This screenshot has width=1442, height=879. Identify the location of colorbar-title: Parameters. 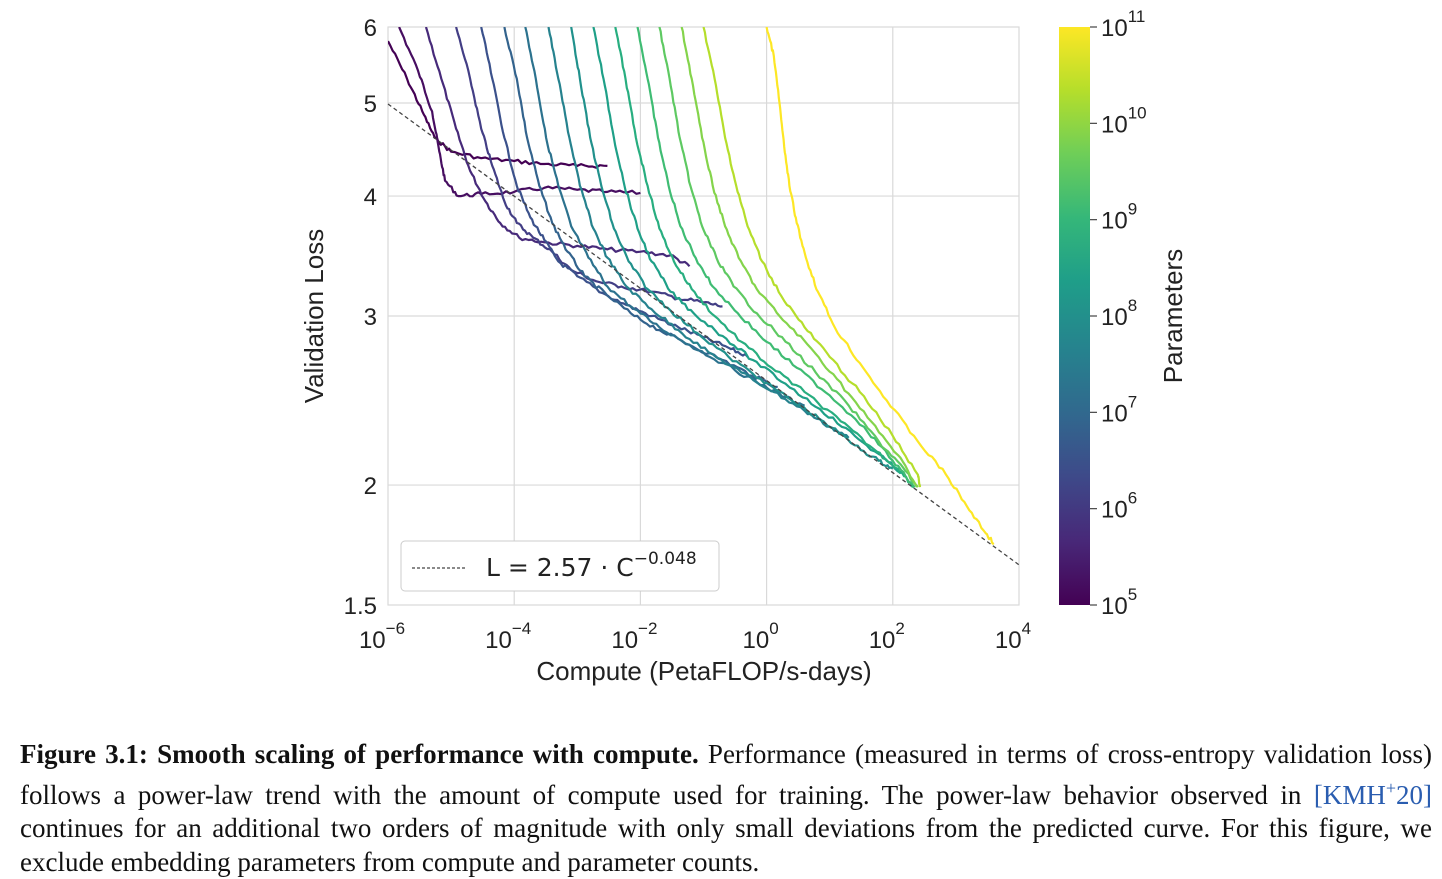
(1173, 316).